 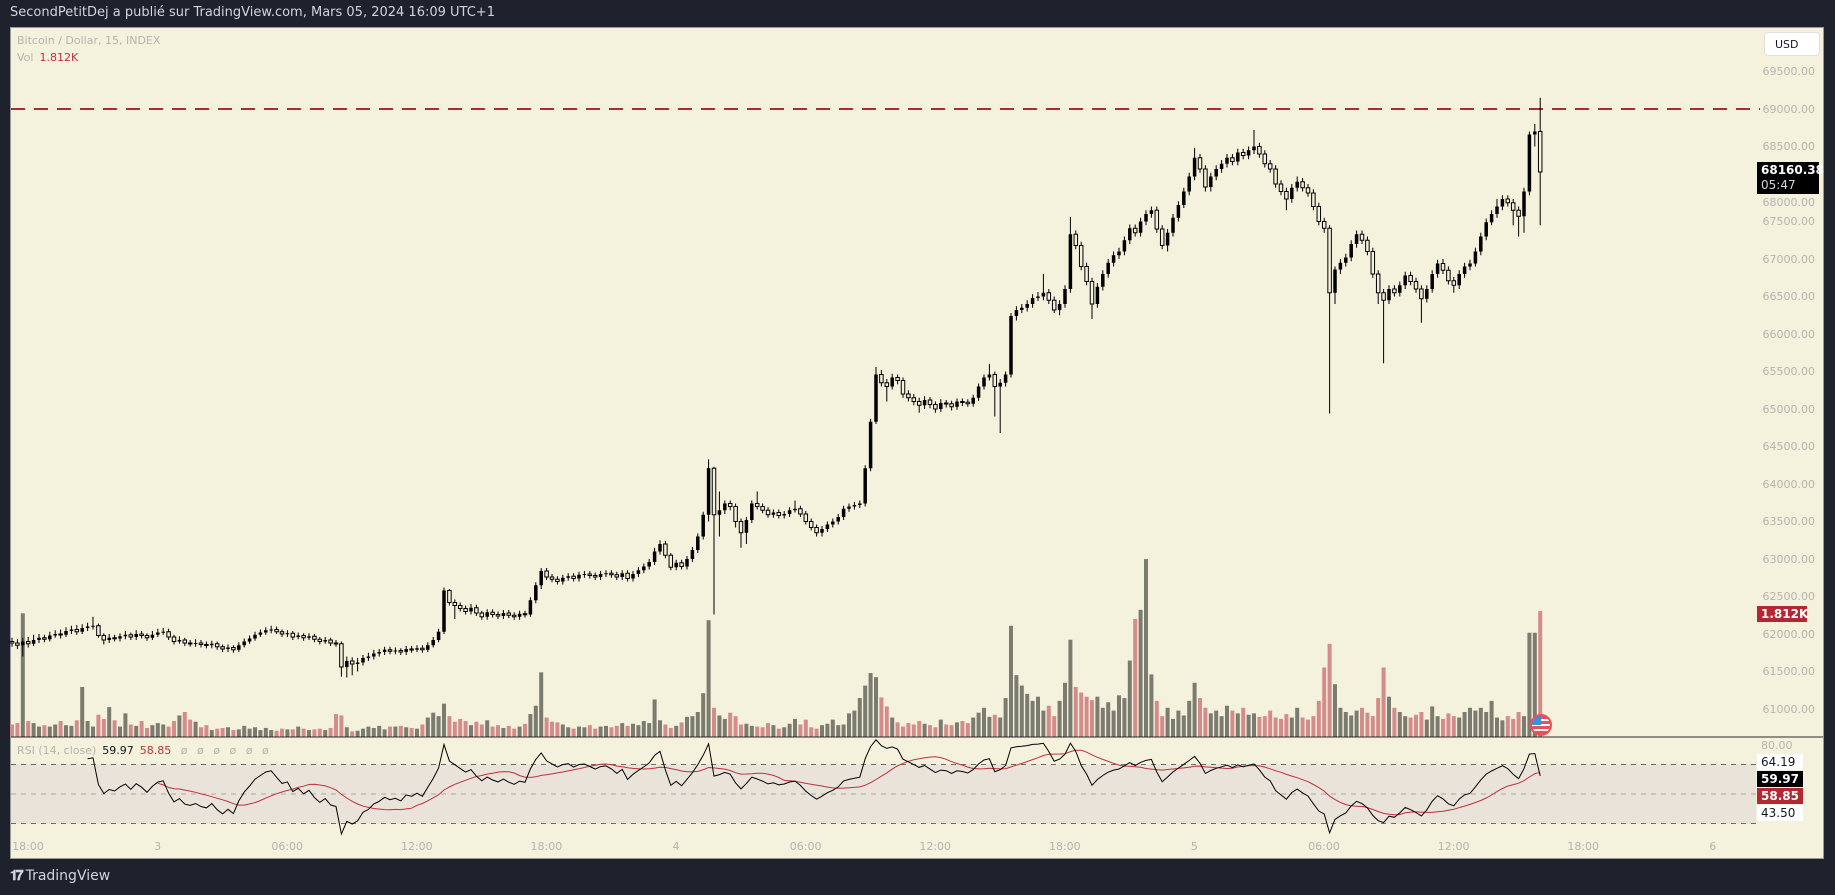 What do you see at coordinates (158, 846) in the screenshot?
I see `time-axis-label: 3` at bounding box center [158, 846].